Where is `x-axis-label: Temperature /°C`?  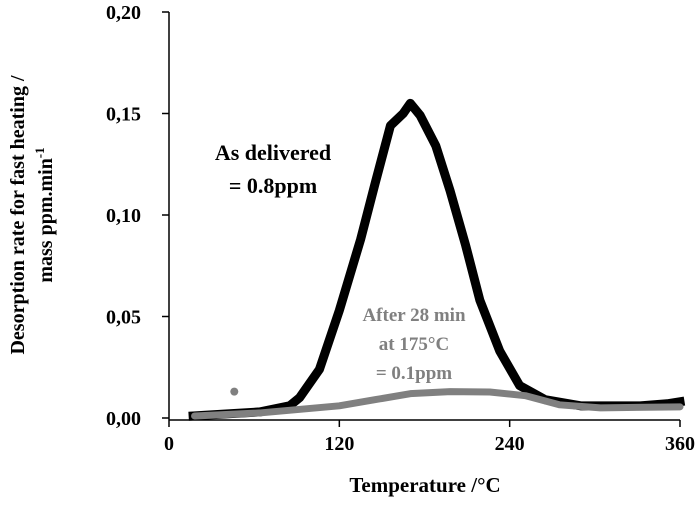 x-axis-label: Temperature /°C is located at coordinates (424, 485).